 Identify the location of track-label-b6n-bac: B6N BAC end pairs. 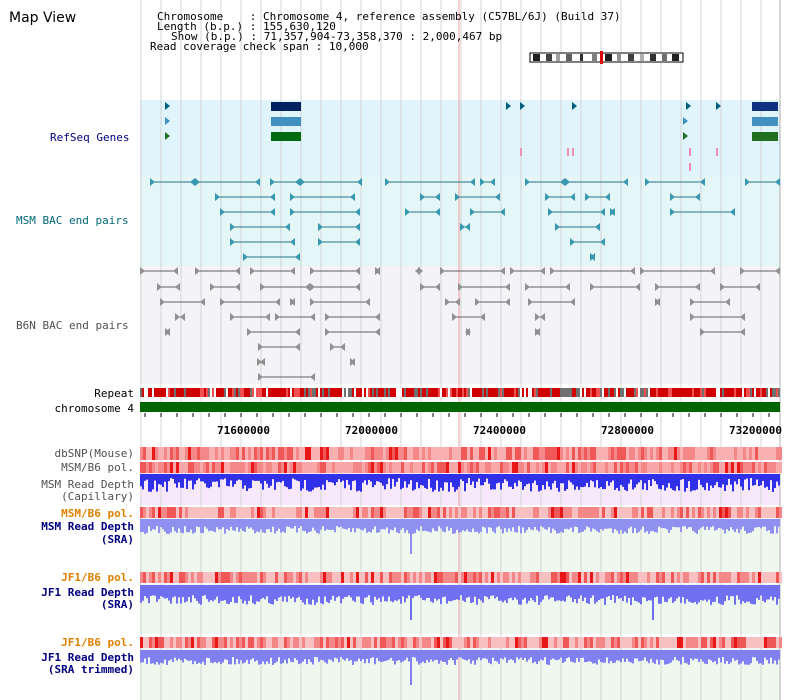
(72, 325).